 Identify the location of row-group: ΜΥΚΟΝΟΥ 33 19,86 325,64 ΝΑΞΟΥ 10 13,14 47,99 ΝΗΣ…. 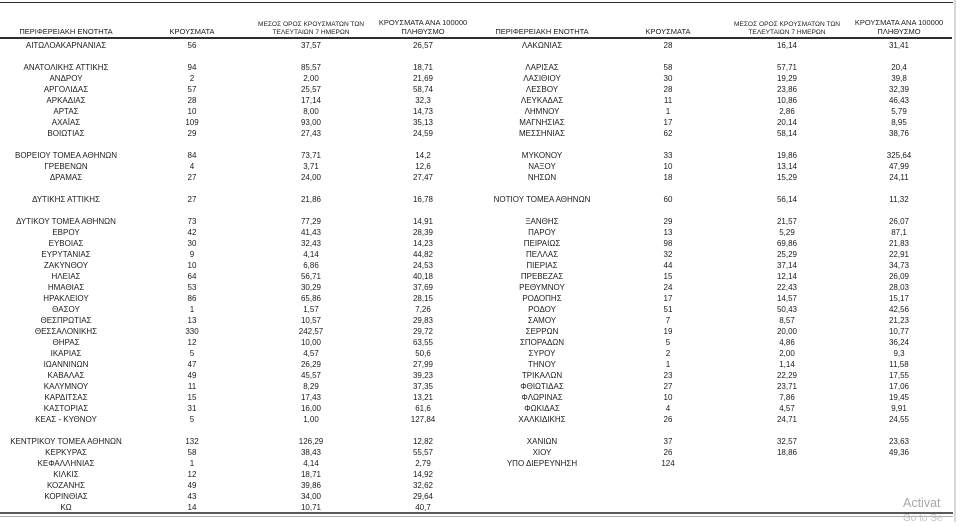
(714, 166).